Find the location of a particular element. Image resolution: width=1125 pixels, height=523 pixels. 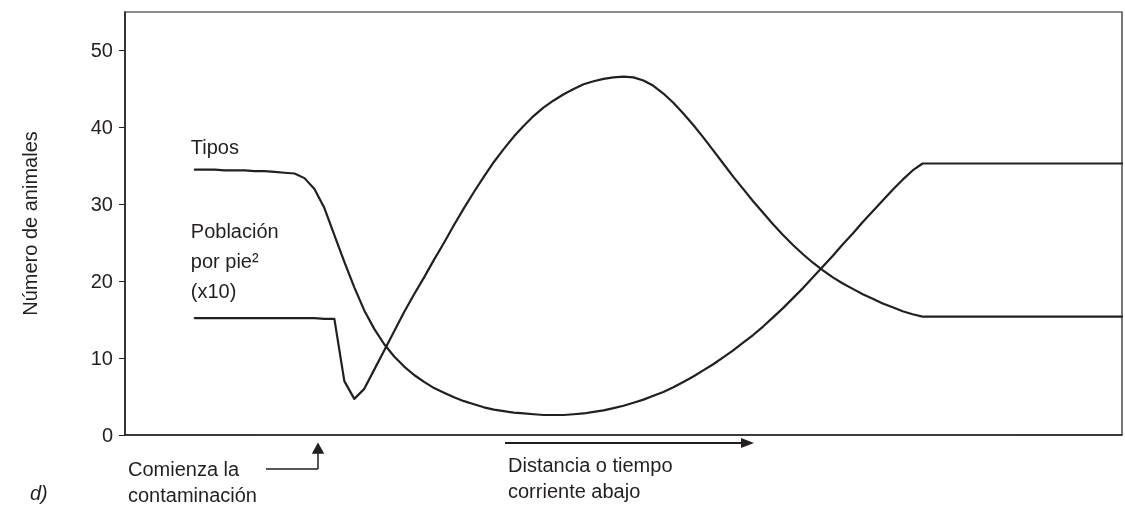

series-label: Tipos is located at coordinates (214, 146).